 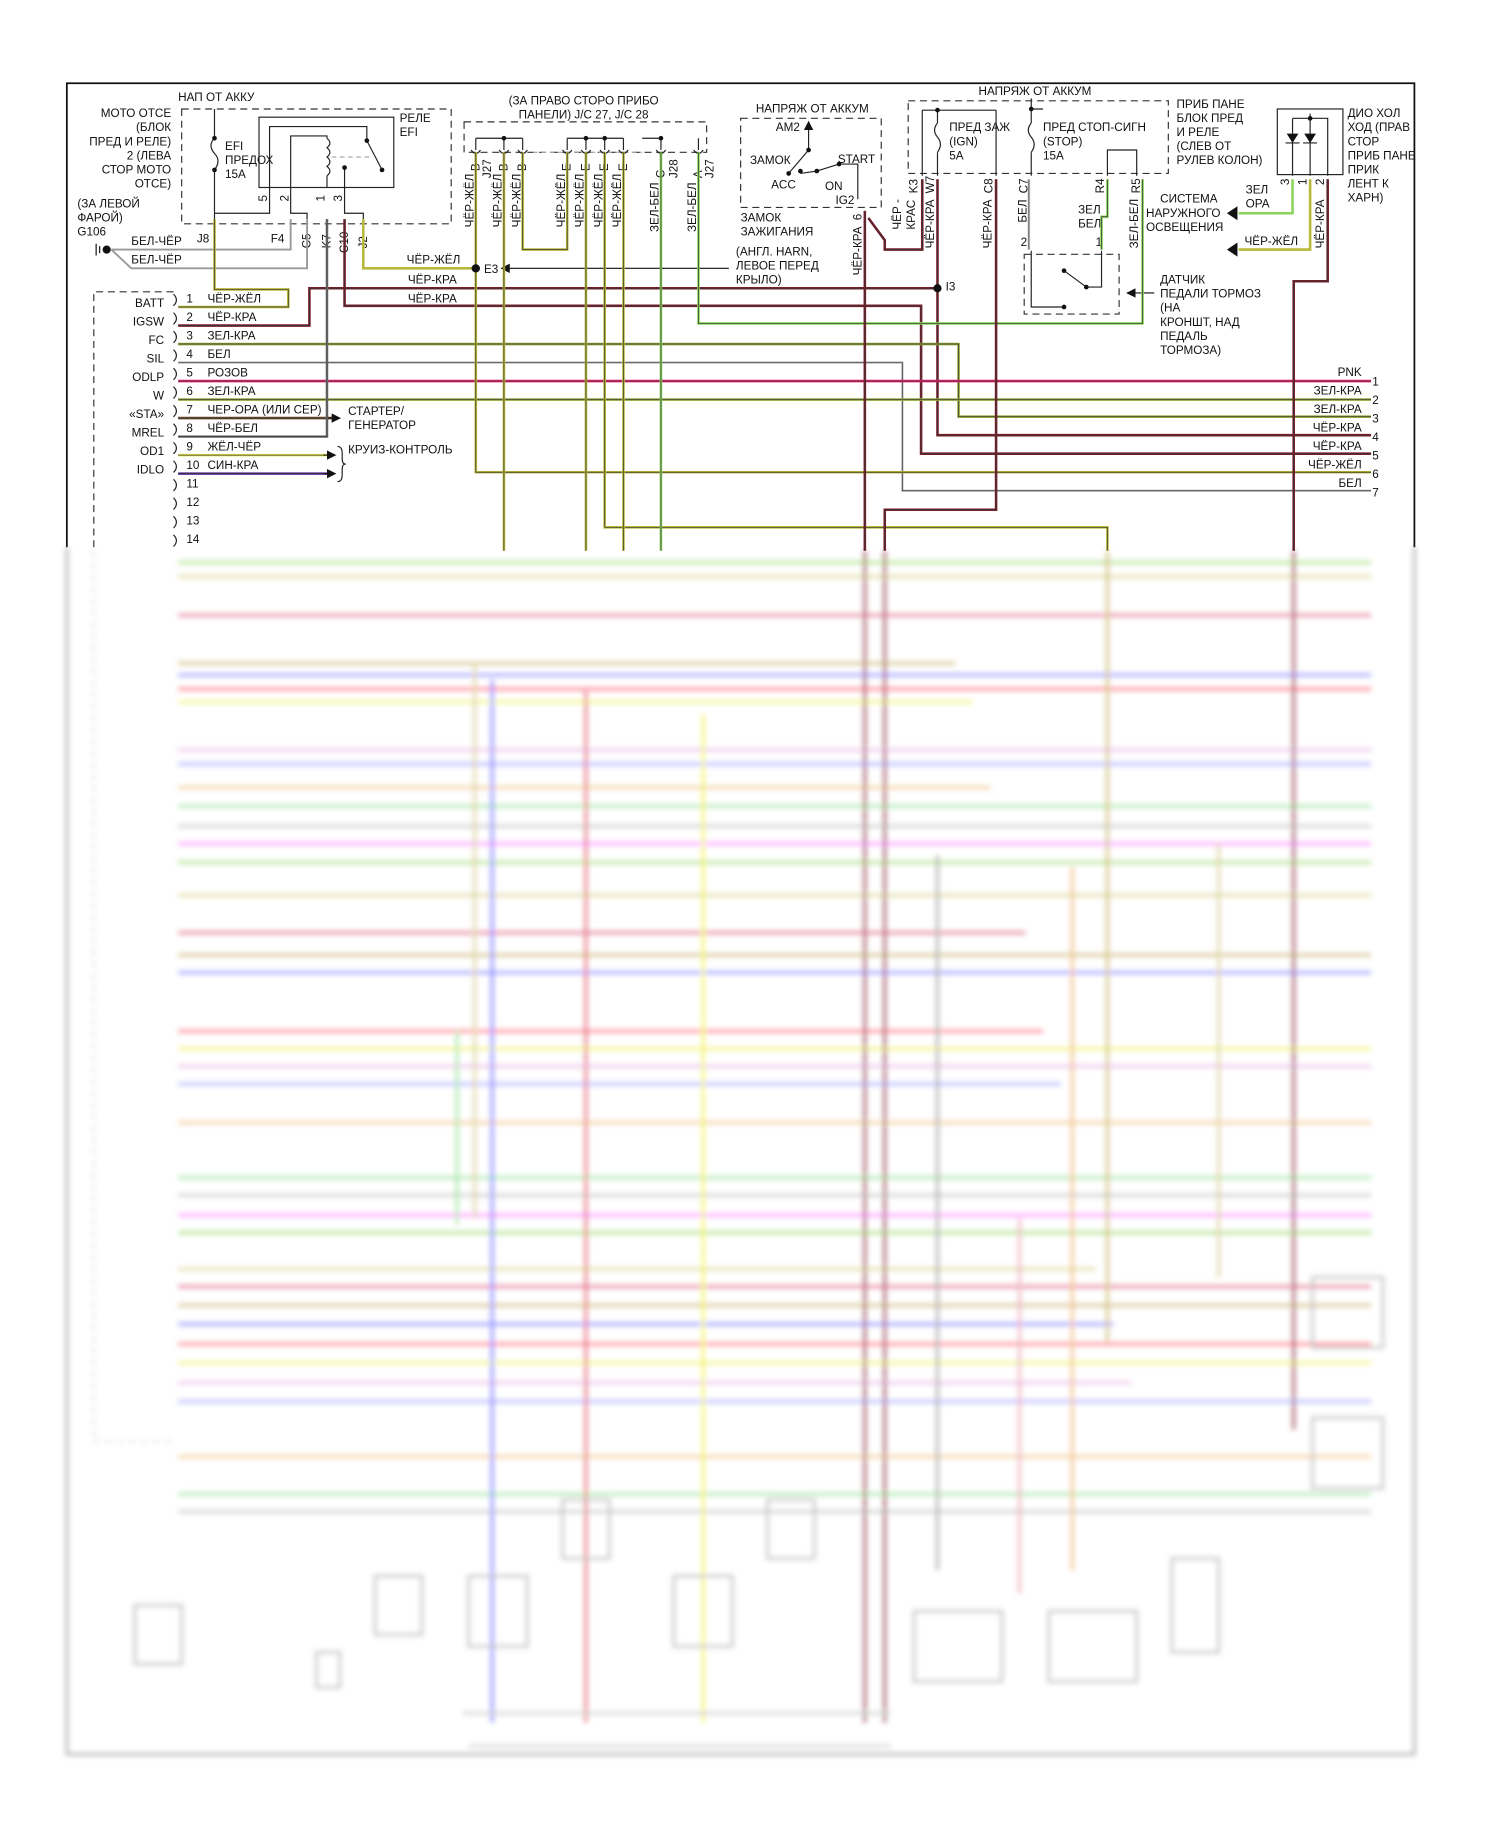 I want to click on fuse-label: (IGN), so click(x=963, y=141).